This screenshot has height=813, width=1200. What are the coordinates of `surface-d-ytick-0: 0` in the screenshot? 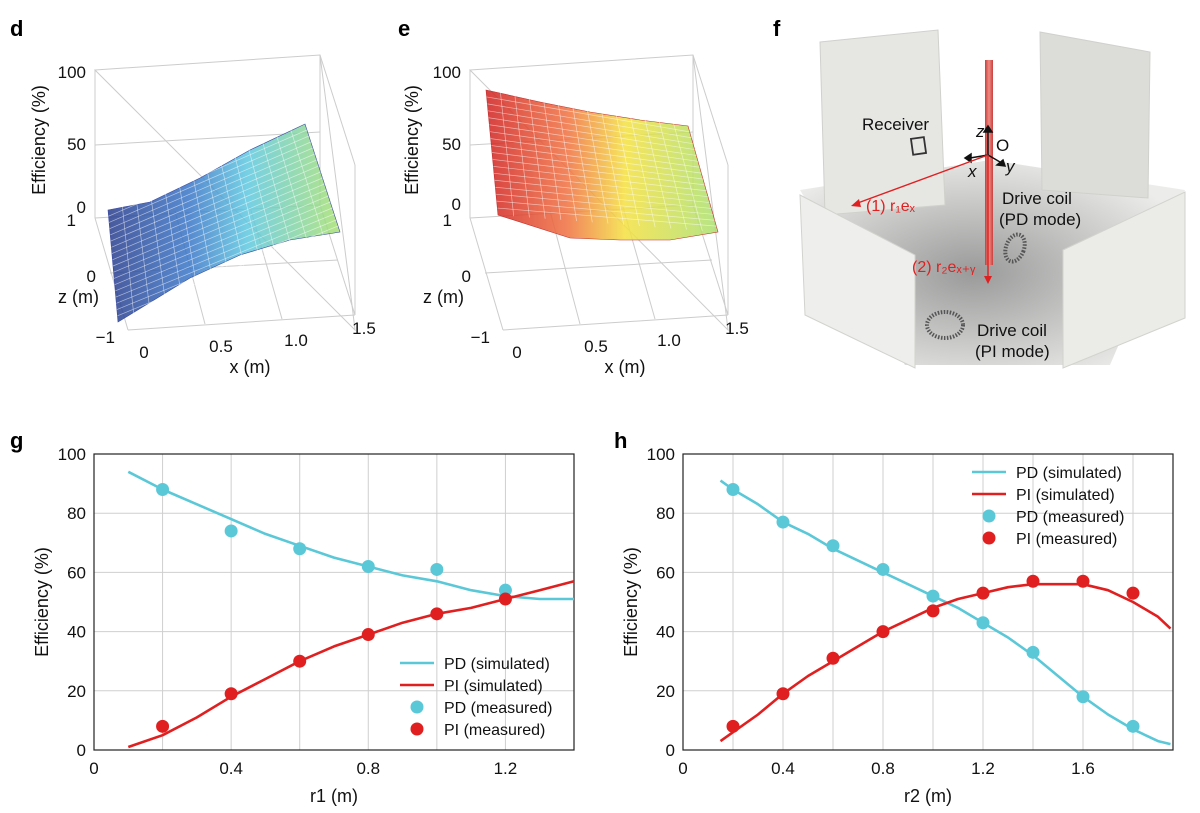 It's located at (91, 276).